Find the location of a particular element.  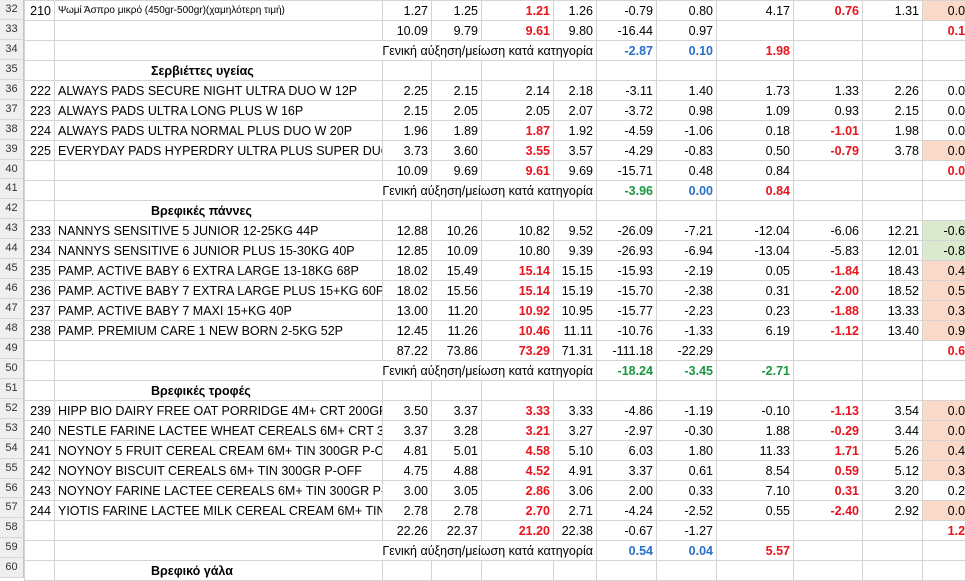

change-cell: 2.00 is located at coordinates (626, 490).